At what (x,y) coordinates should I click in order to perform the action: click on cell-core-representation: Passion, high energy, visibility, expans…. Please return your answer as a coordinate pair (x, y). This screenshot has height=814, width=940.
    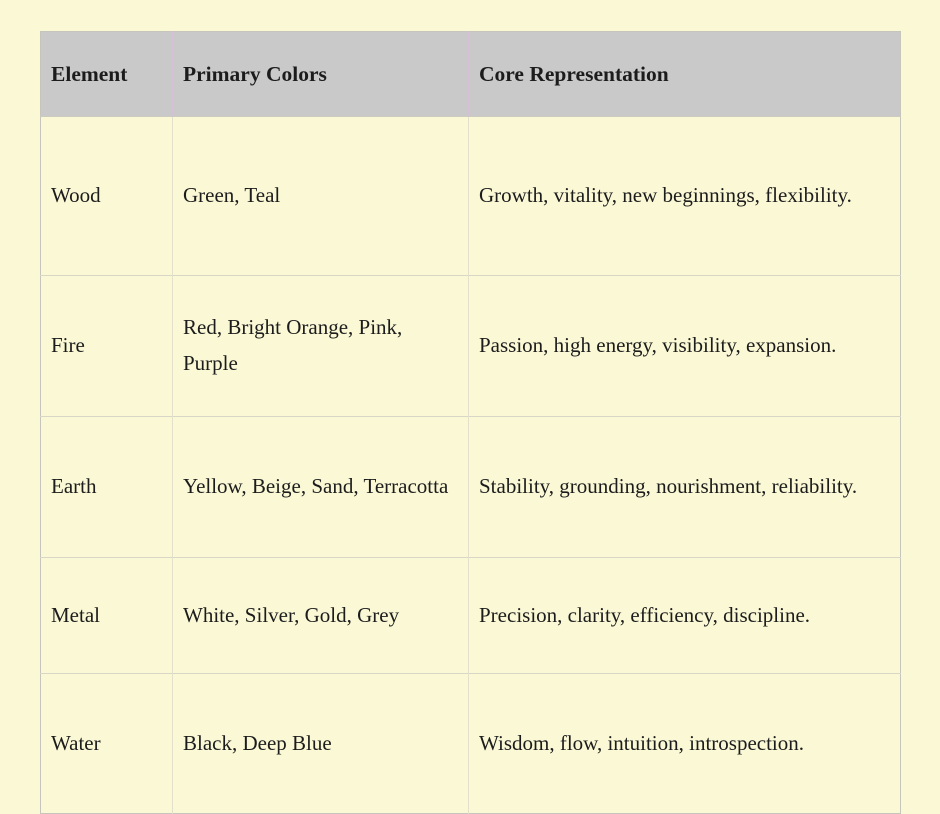
    Looking at the image, I should click on (684, 346).